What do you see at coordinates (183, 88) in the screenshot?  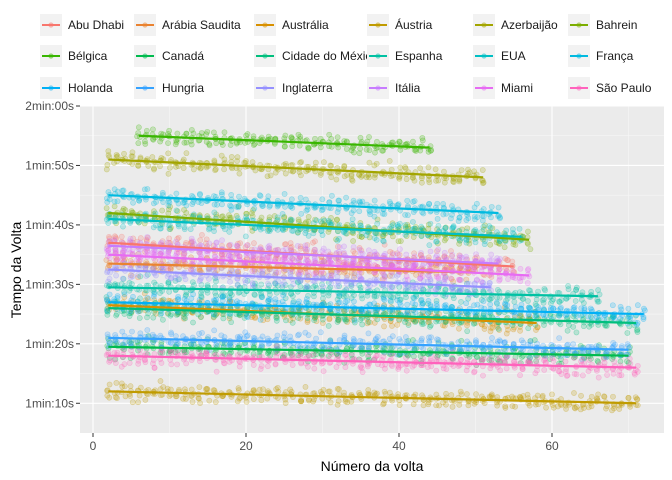 I see `legend-label: Hungria` at bounding box center [183, 88].